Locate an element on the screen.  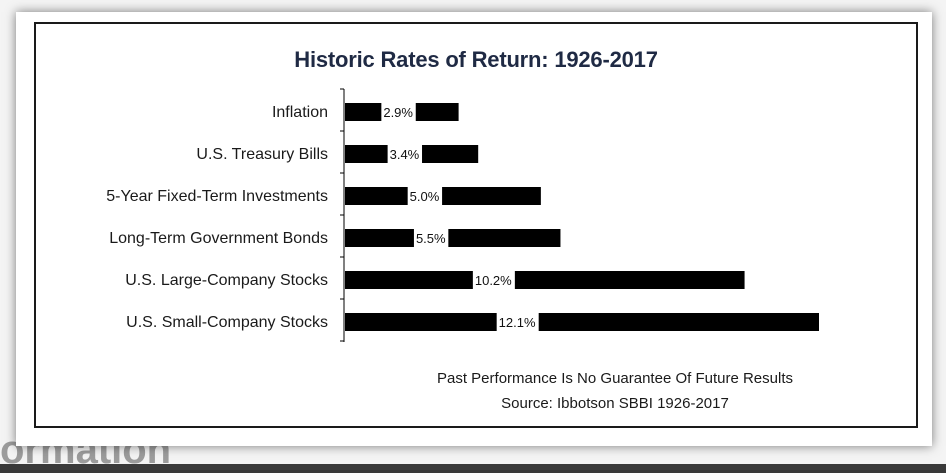
category-label: U.S. Large-Company Stocks is located at coordinates (226, 280).